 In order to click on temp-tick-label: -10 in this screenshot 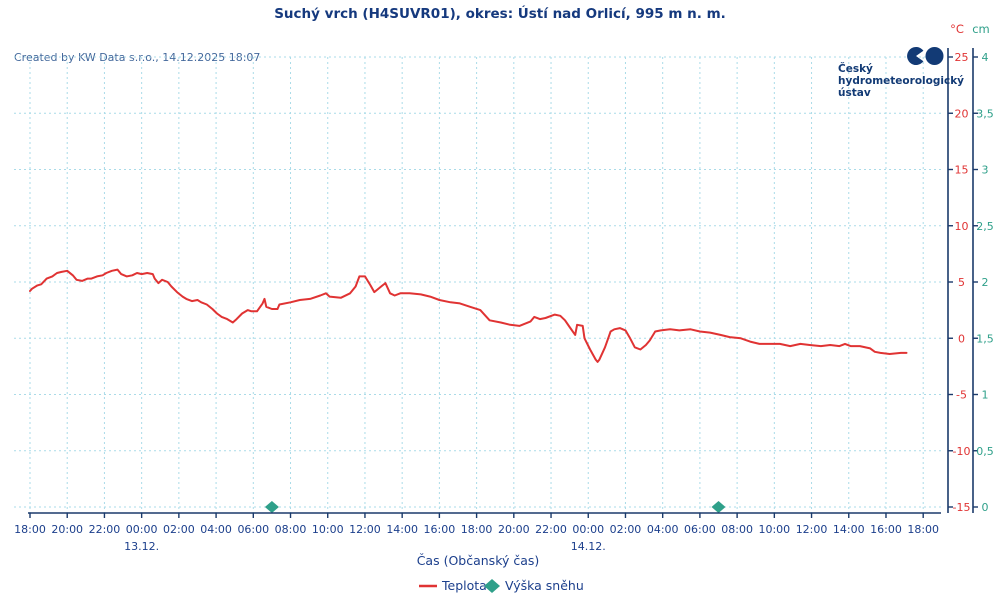, I will do `click(962, 451)`.